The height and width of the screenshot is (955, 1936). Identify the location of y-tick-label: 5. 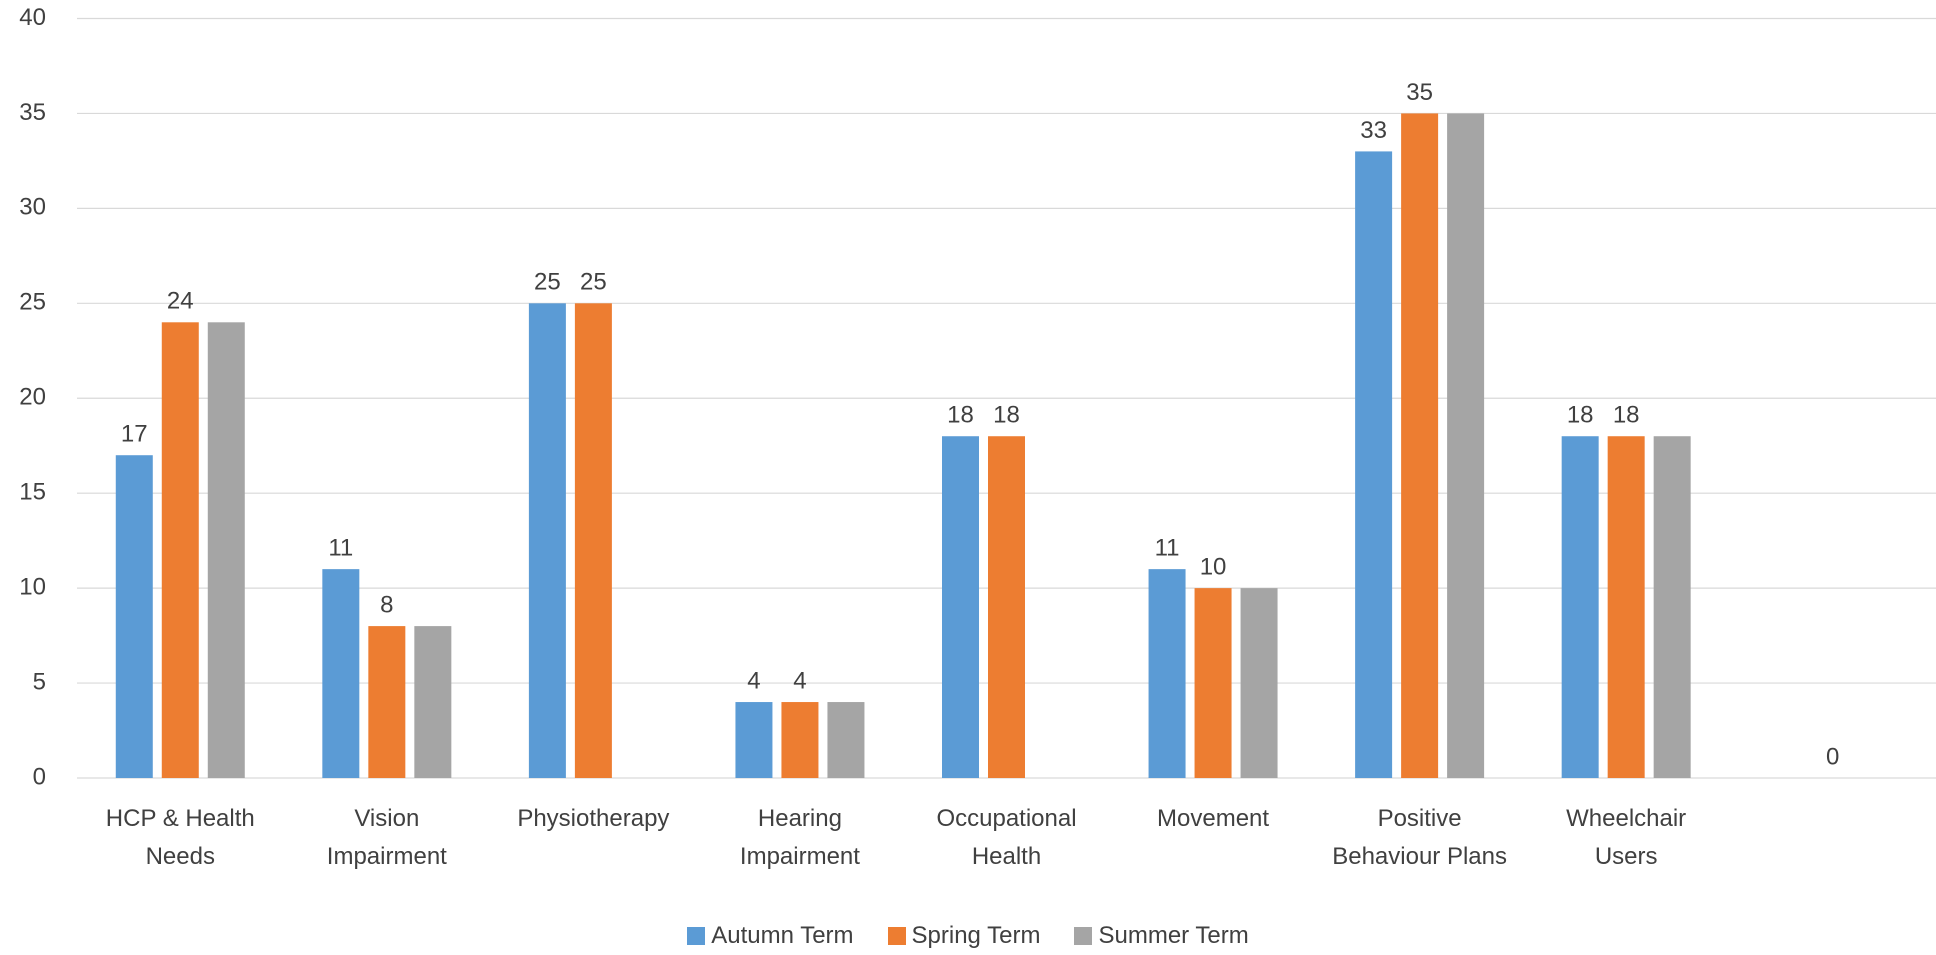
(39, 681).